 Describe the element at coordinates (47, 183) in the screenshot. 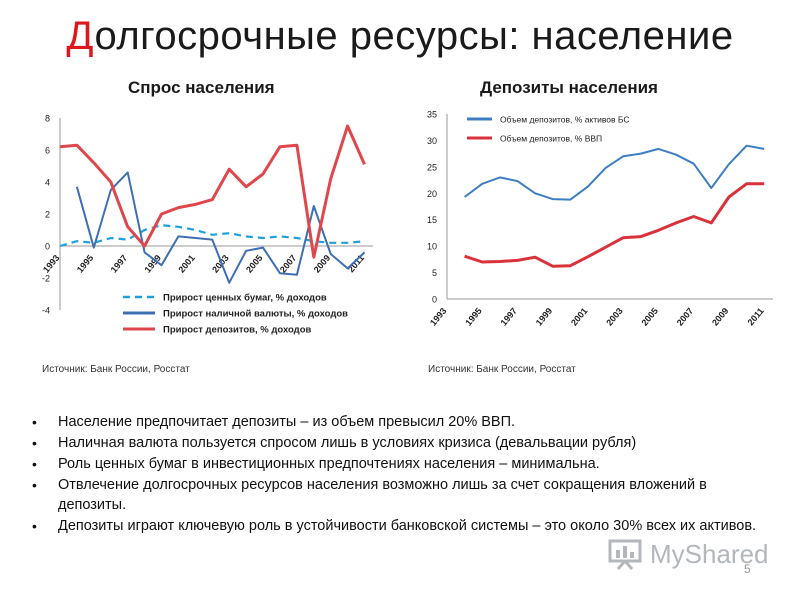

I see `y-tick-label: 4` at that location.